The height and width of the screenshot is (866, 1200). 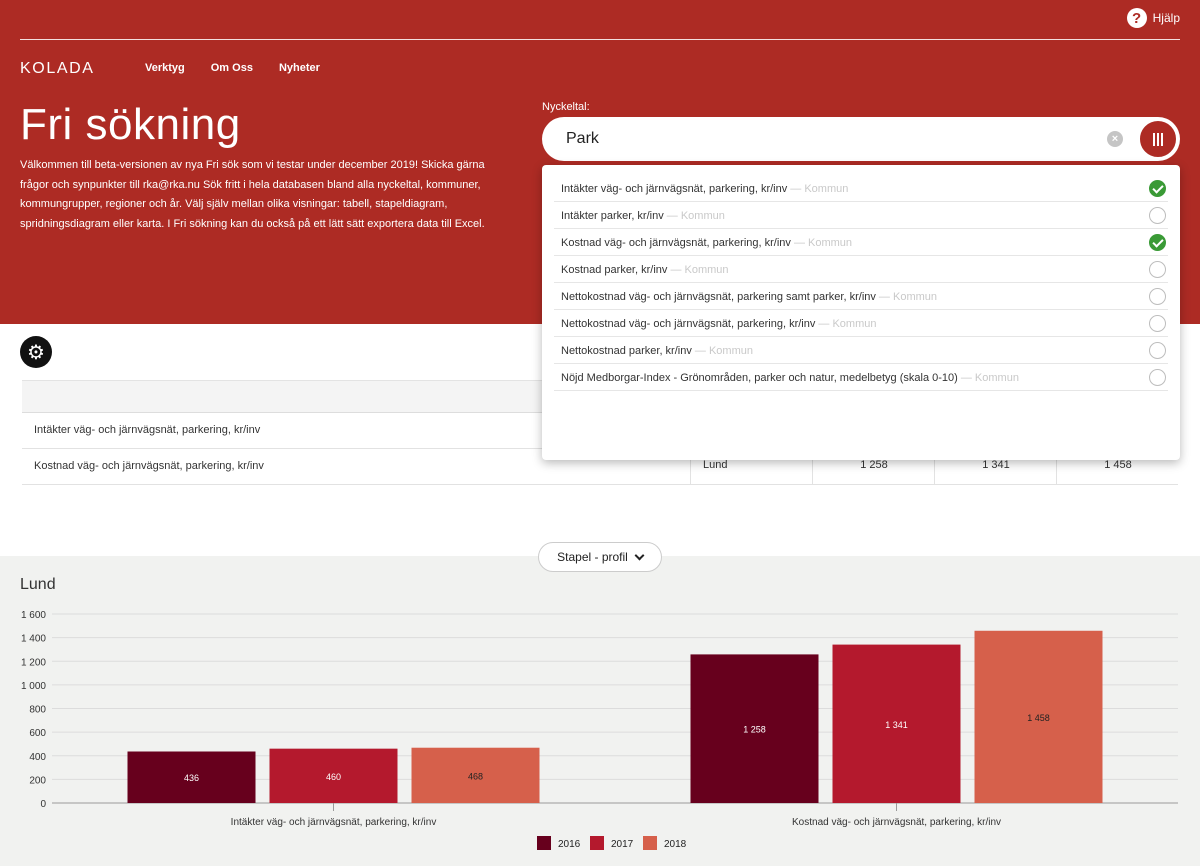 I want to click on cell-municipality: Lund, so click(x=751, y=466).